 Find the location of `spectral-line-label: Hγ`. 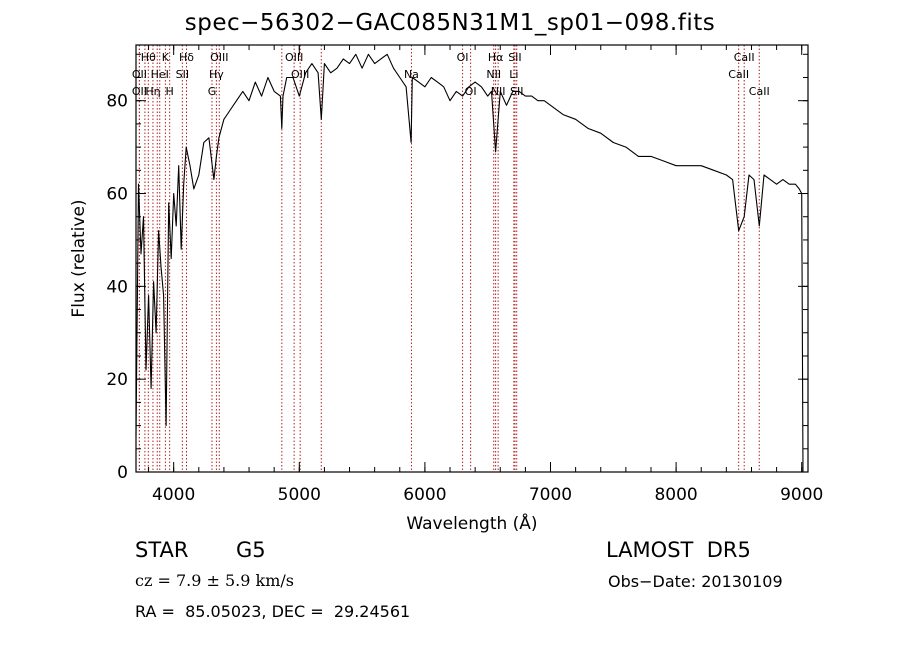

spectral-line-label: Hγ is located at coordinates (216, 74).